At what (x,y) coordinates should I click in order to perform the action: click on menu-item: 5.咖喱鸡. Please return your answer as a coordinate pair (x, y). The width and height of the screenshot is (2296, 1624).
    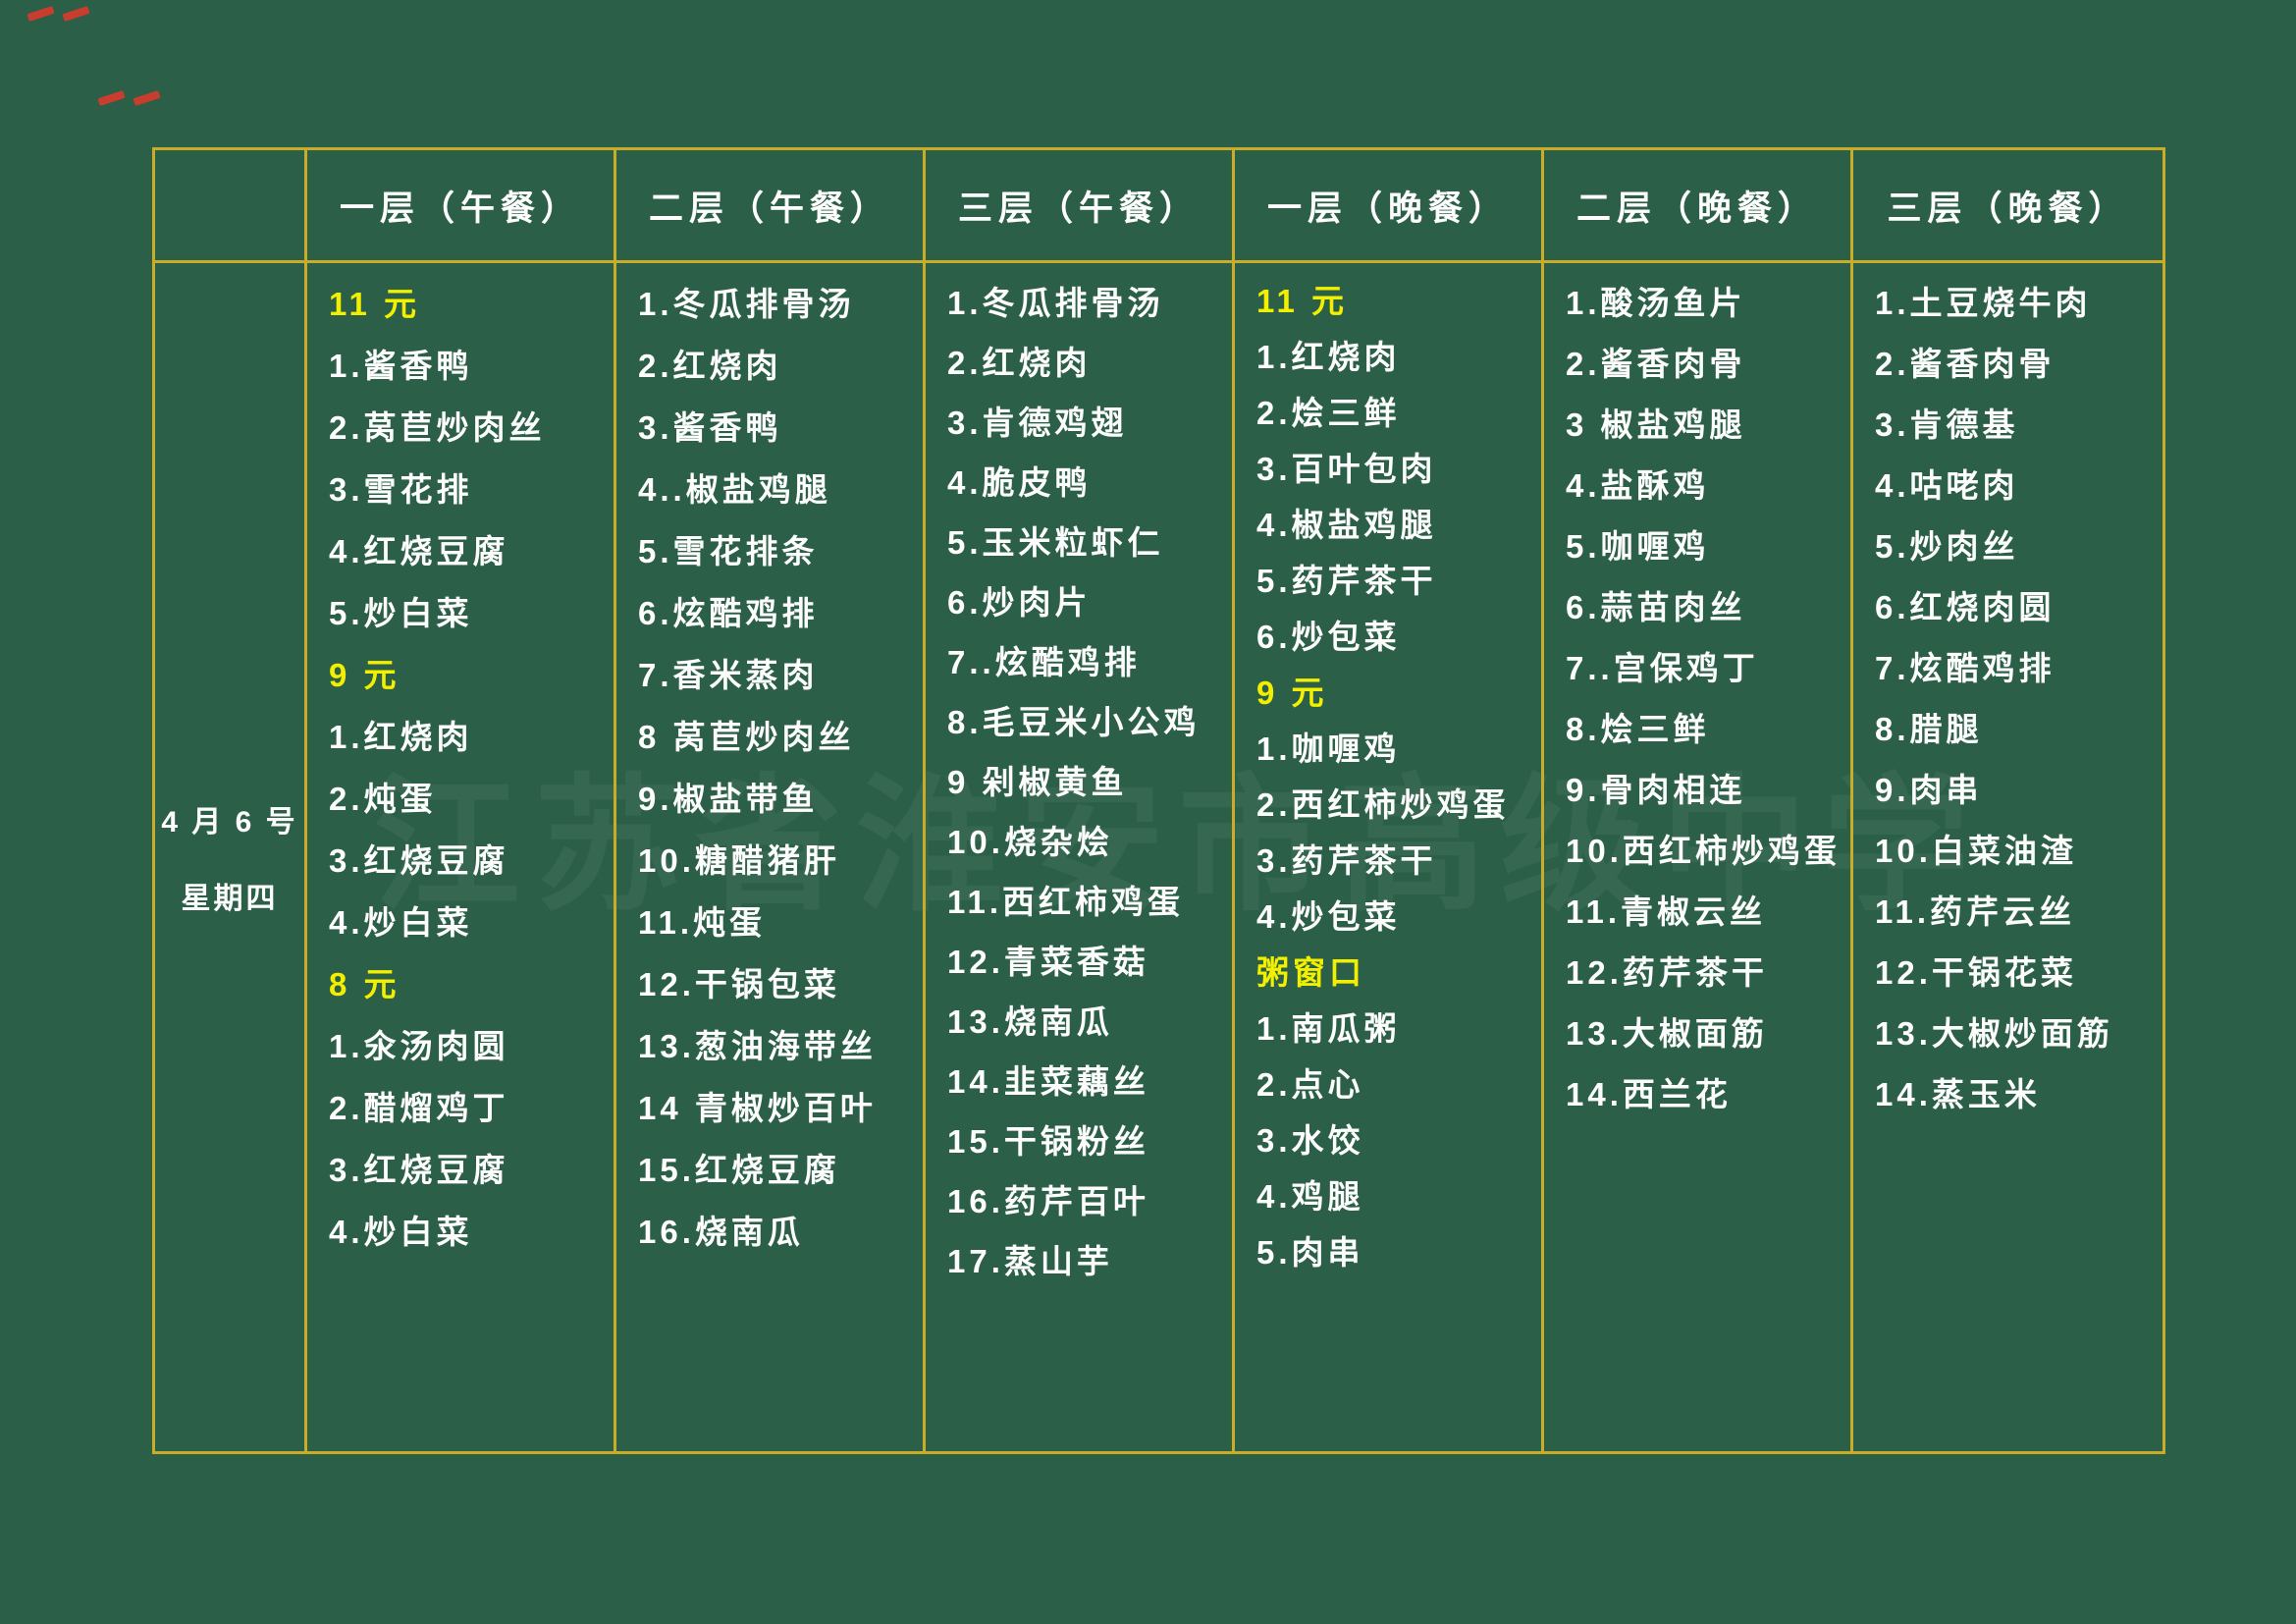
    Looking at the image, I should click on (1638, 546).